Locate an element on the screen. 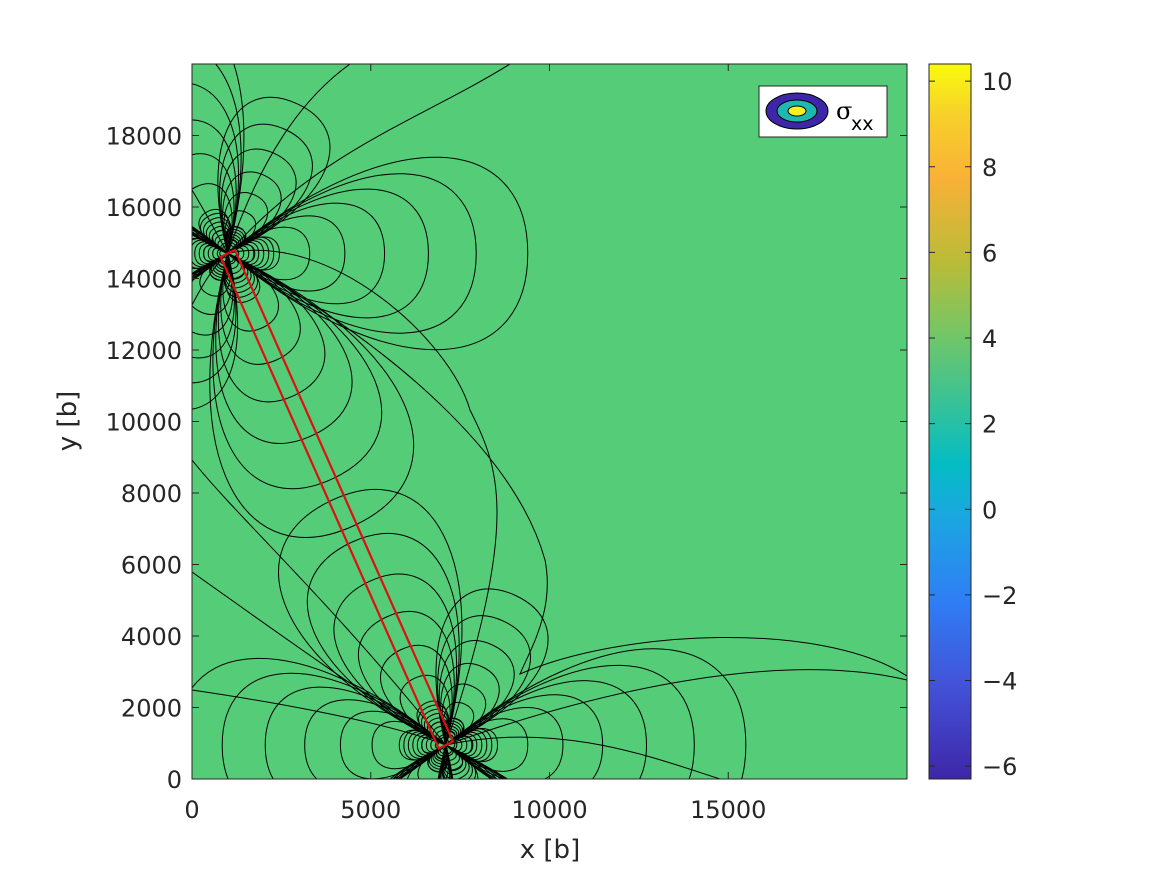  y-tick-label: 8000 is located at coordinates (151, 494).